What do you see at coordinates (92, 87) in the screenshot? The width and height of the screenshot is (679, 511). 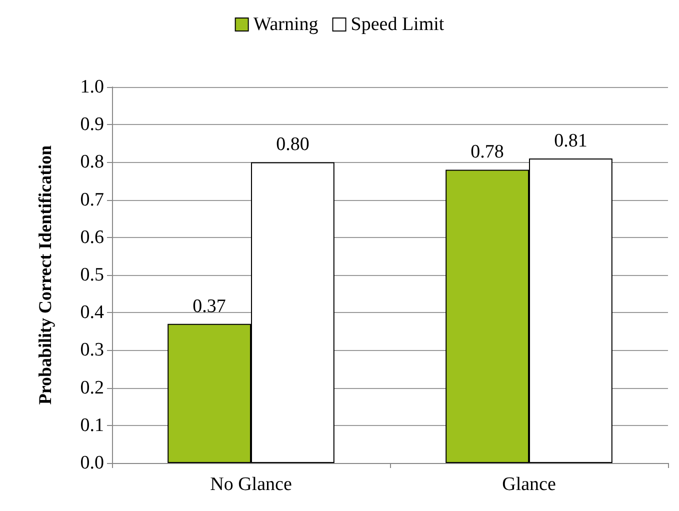 I see `y-tick-label: 1.0` at bounding box center [92, 87].